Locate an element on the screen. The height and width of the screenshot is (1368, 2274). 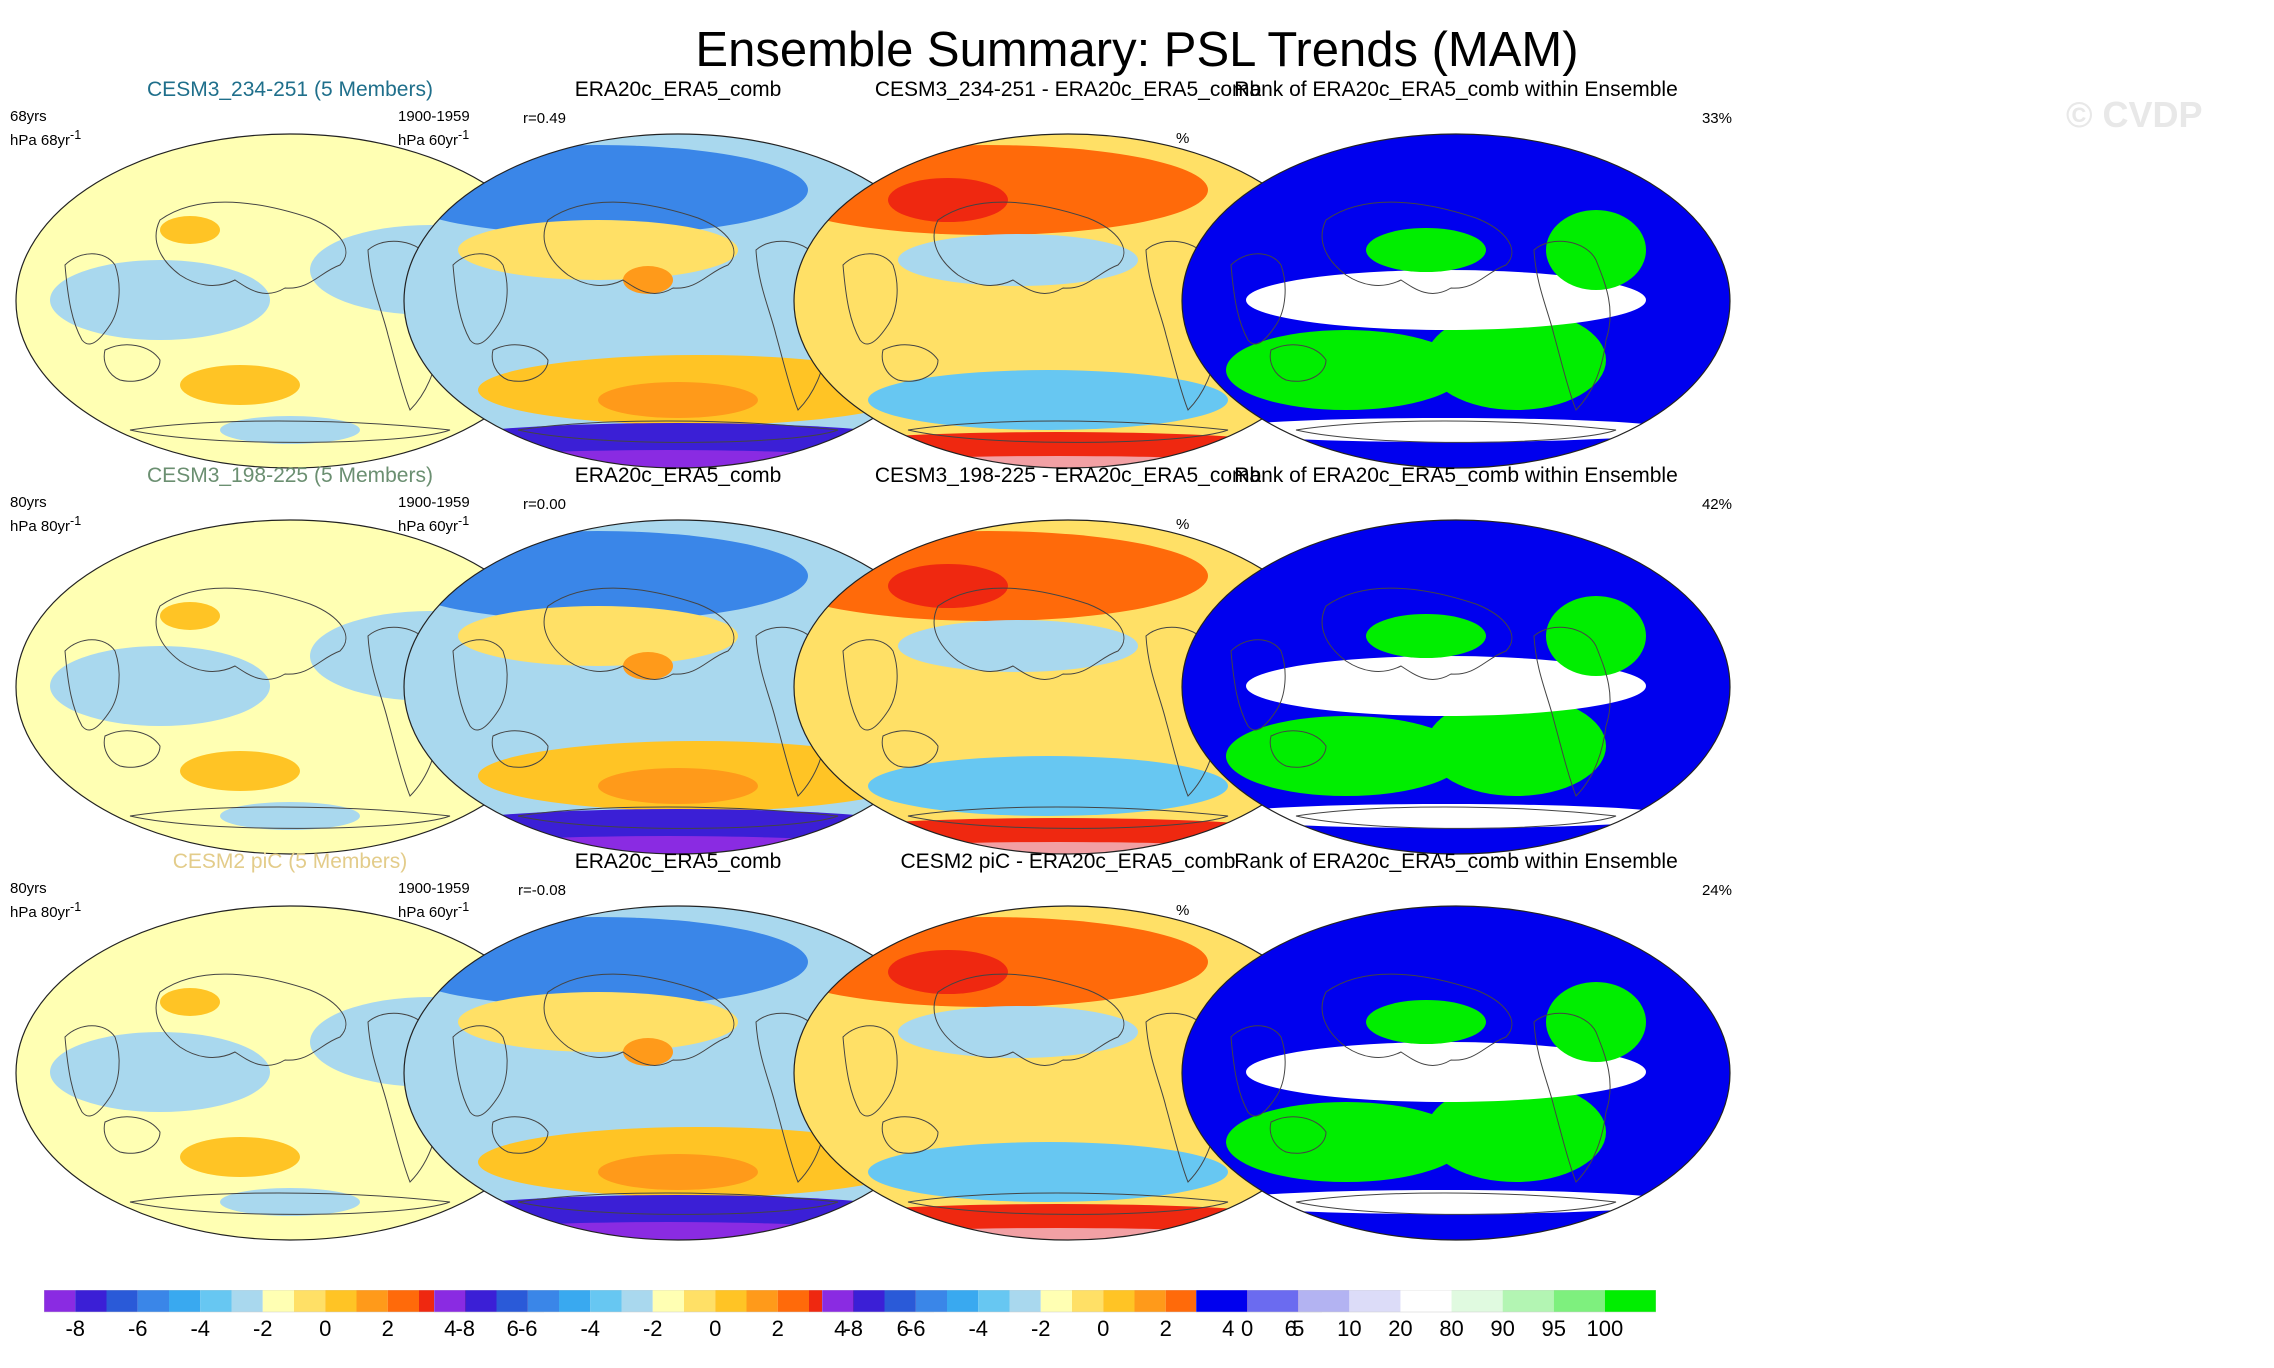
colorbar-tick-label: 90 is located at coordinates (1502, 1328).